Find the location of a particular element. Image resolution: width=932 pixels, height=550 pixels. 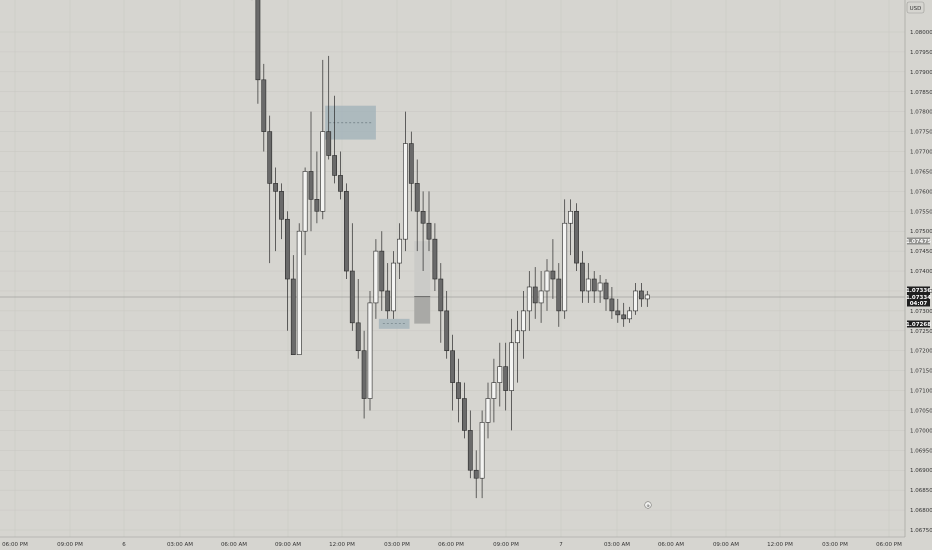

position-tool is located at coordinates (422, 282).